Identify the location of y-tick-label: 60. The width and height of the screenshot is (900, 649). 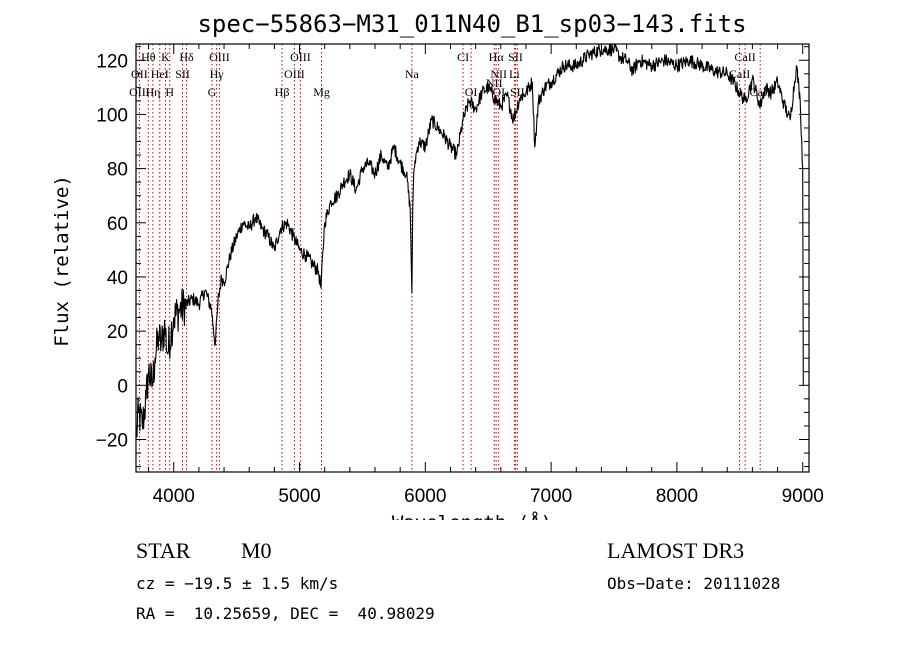
(117, 224).